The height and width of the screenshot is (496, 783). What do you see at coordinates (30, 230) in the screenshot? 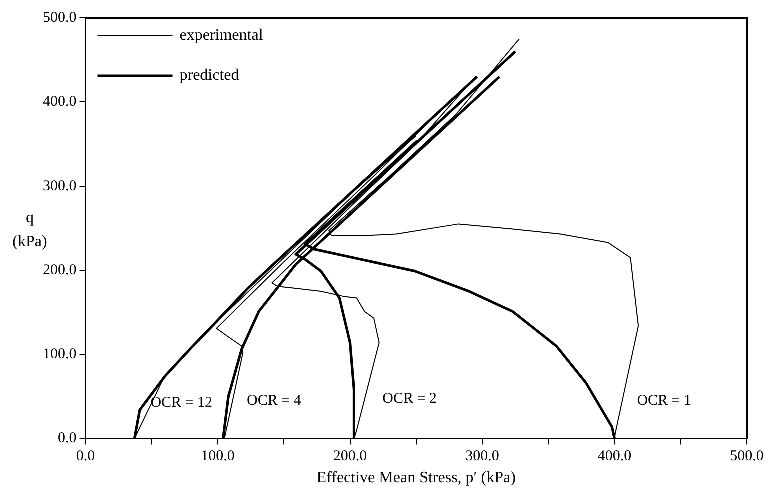
I see `y-axis-title: q (kPa)` at bounding box center [30, 230].